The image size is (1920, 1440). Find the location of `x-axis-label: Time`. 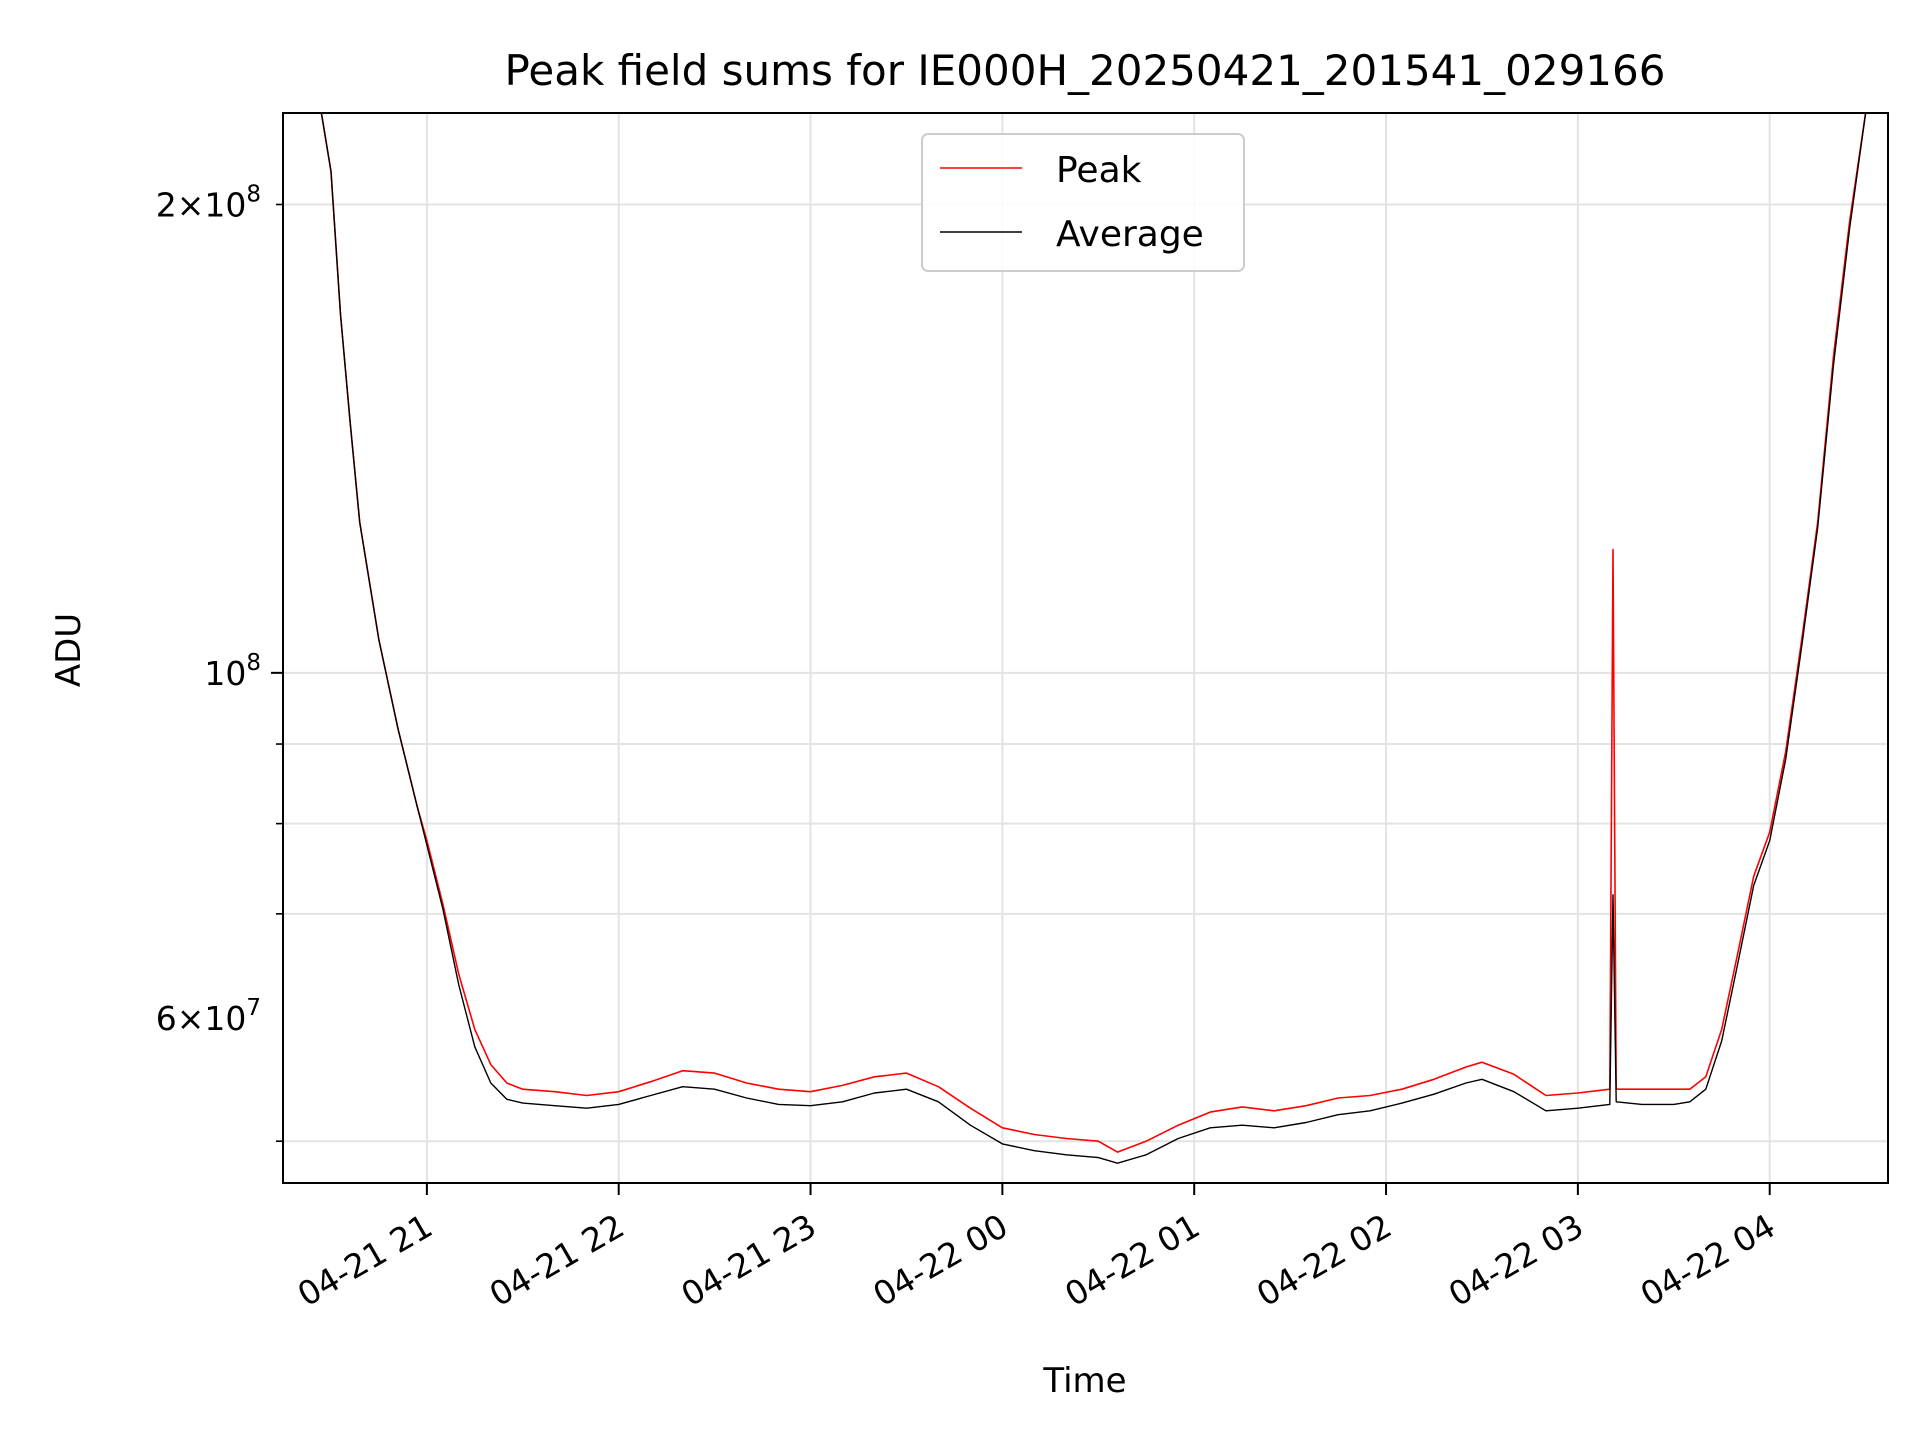

x-axis-label: Time is located at coordinates (1084, 1381).